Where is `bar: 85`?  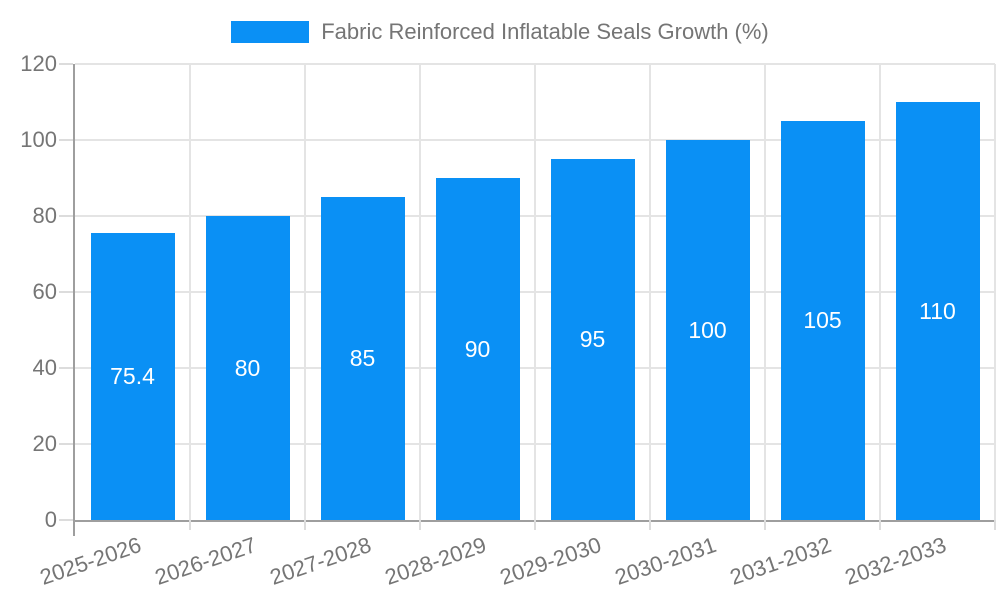
bar: 85 is located at coordinates (362, 358).